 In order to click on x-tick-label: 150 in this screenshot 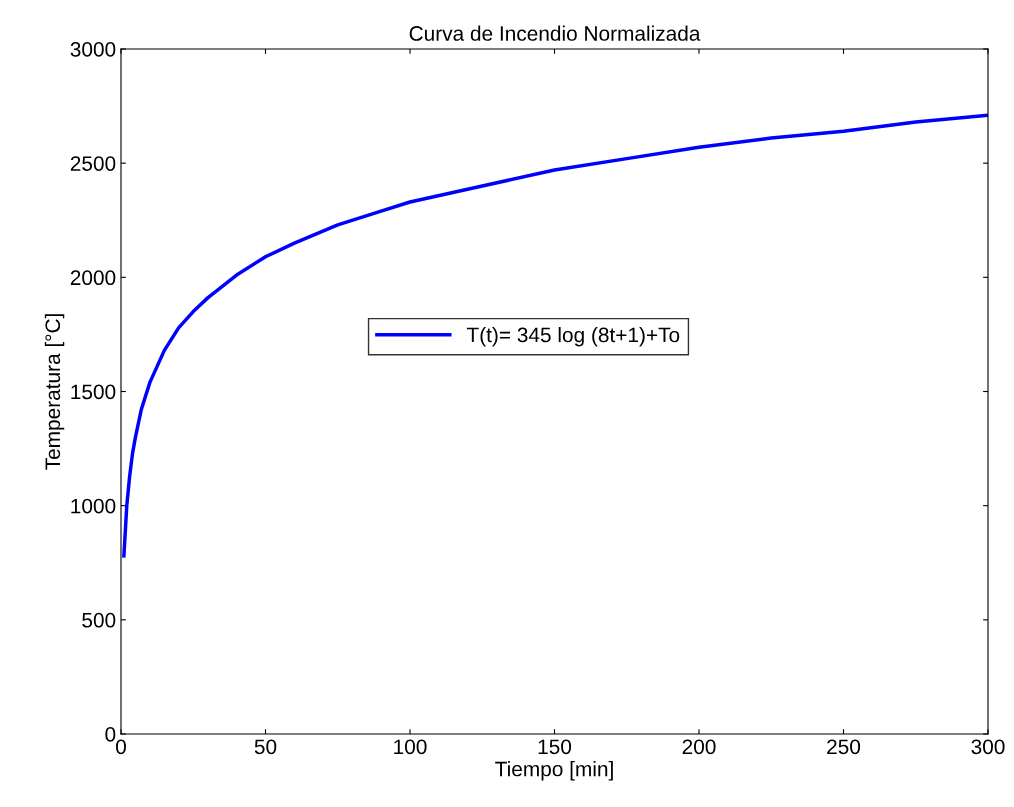, I will do `click(555, 747)`.